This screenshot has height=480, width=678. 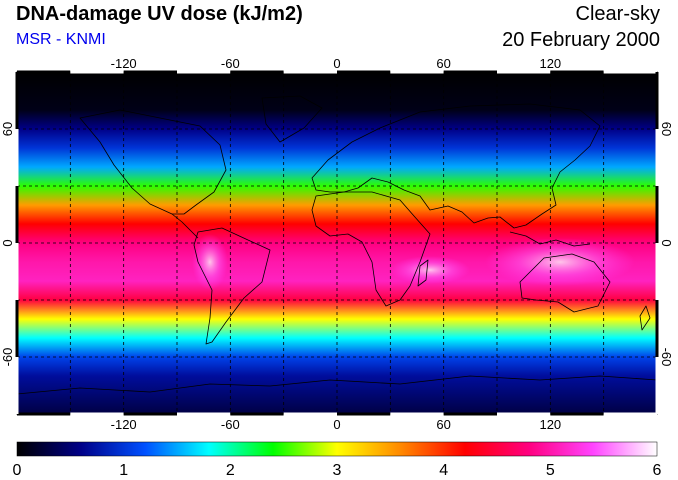 I want to click on coastline-eurasia, so click(x=456, y=166).